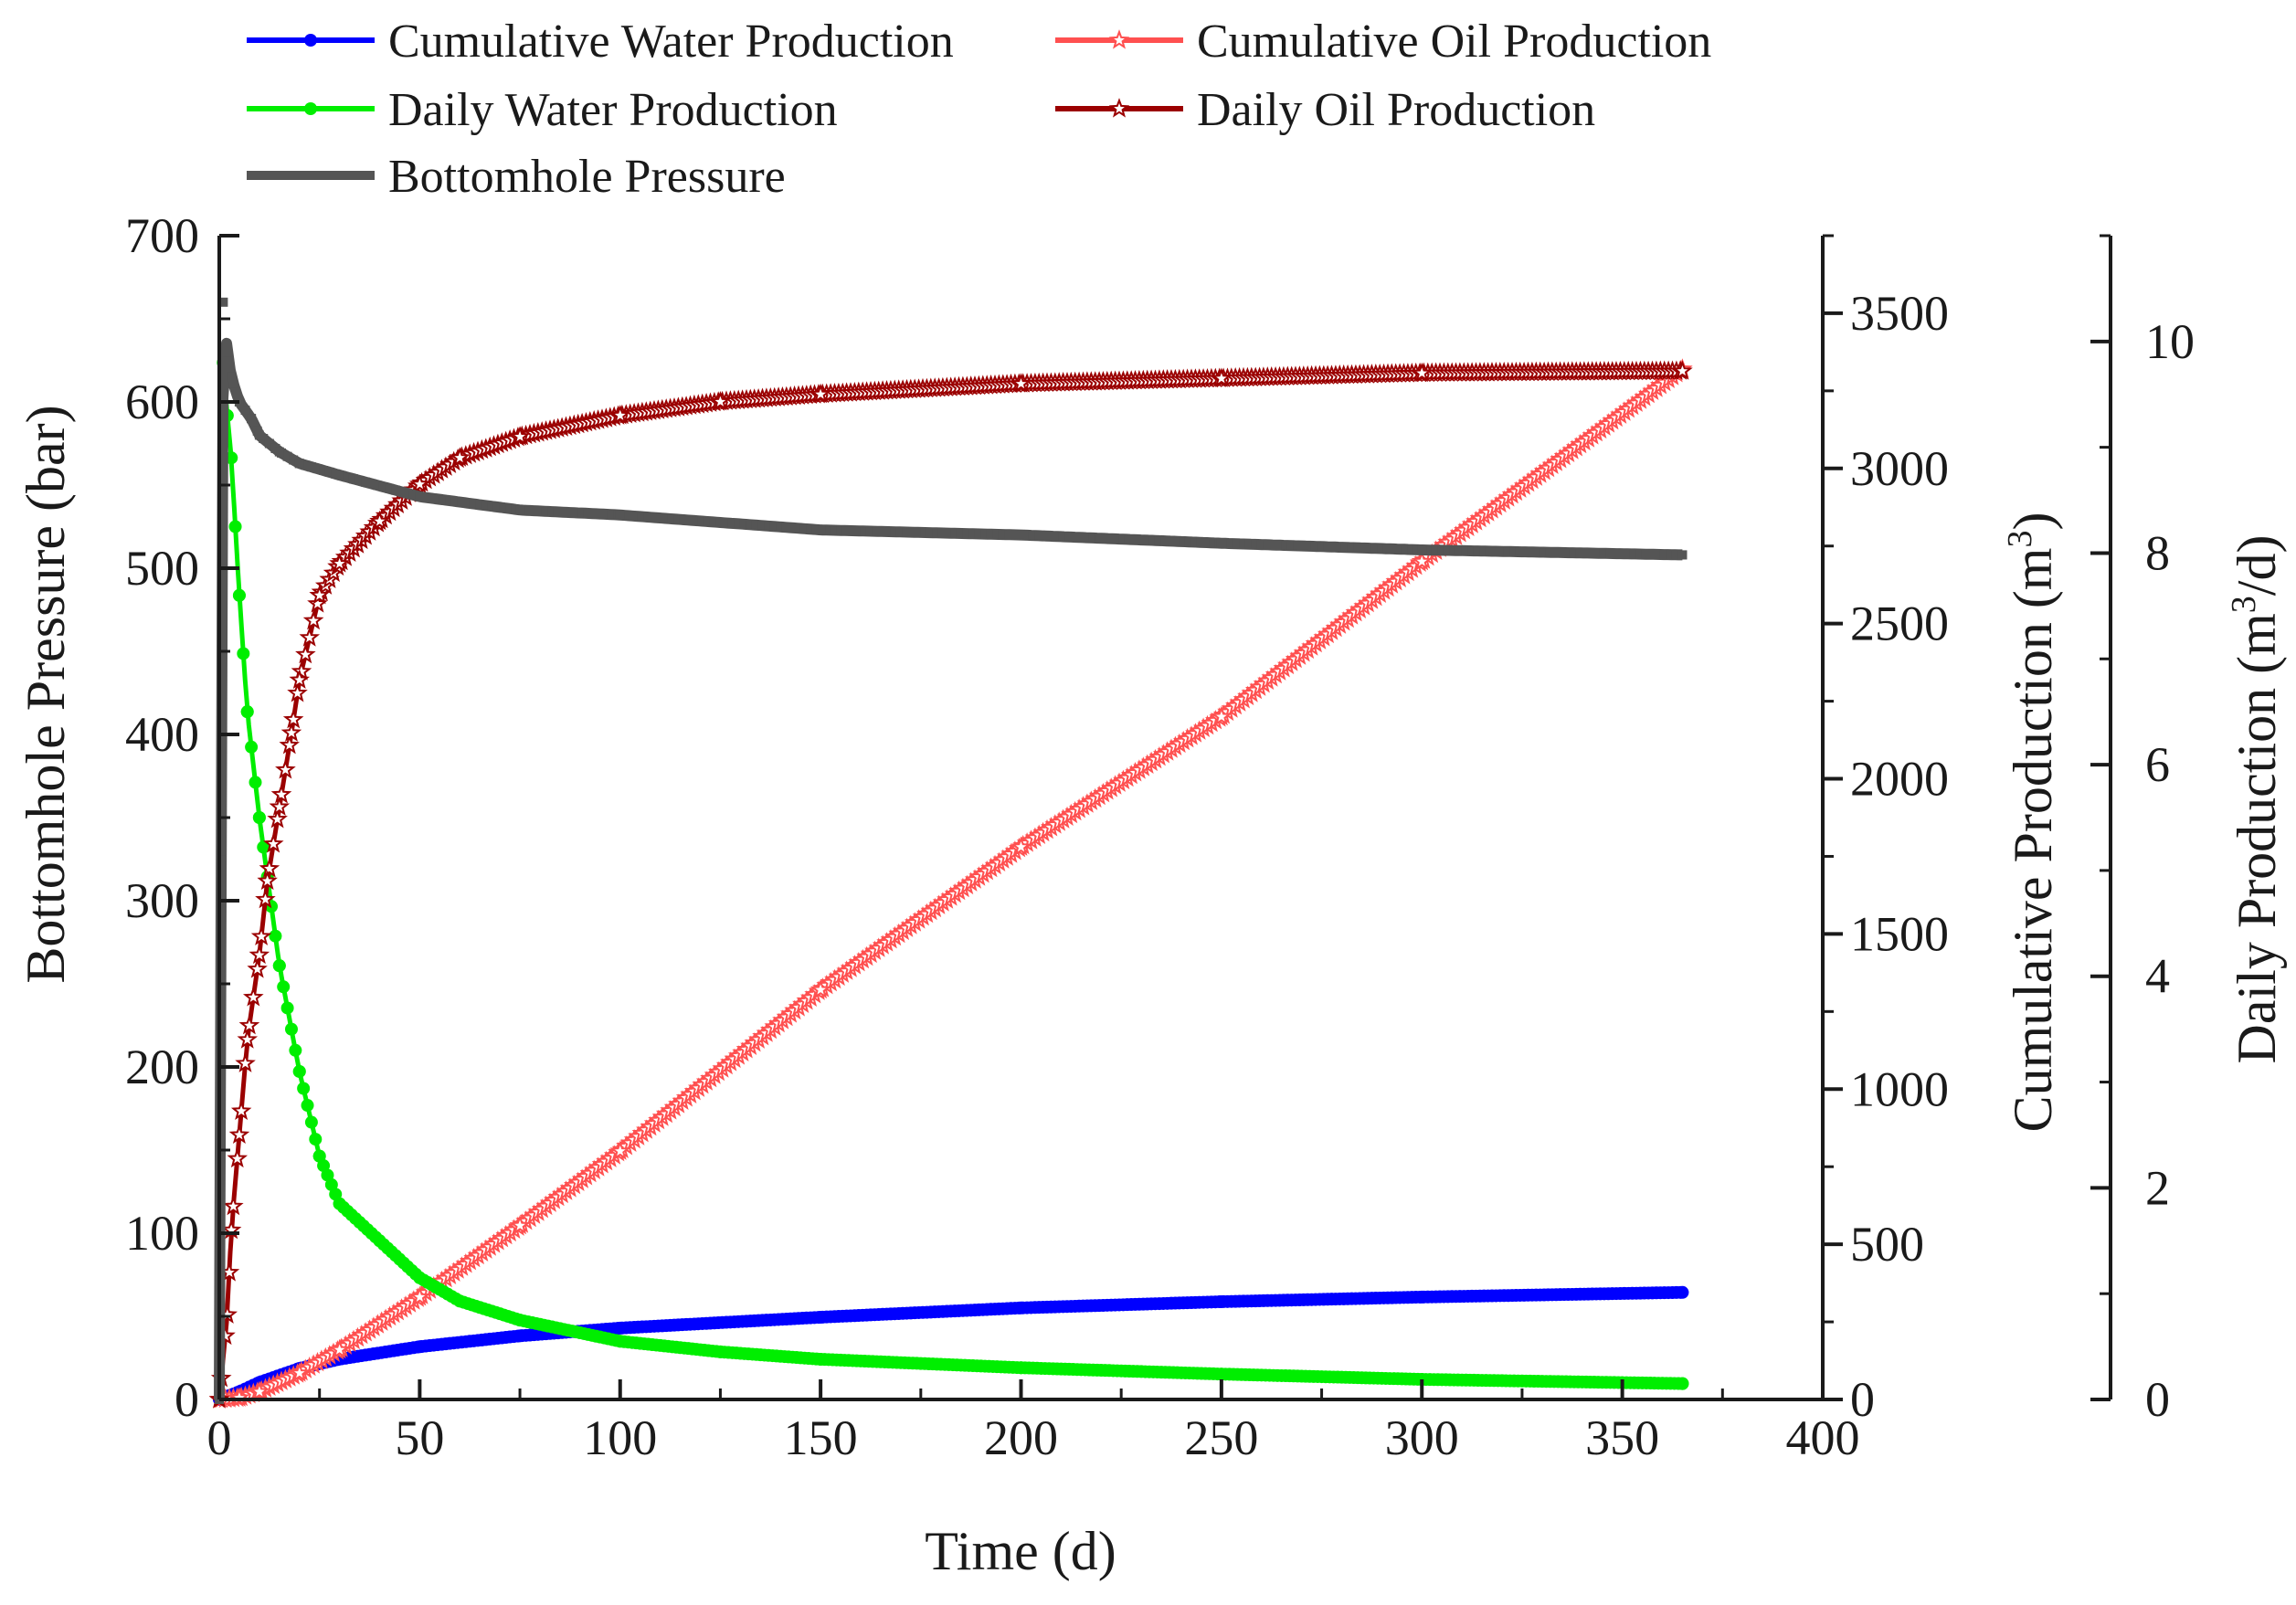  Describe the element at coordinates (162, 900) in the screenshot. I see `y-left-tick-label: 300` at that location.